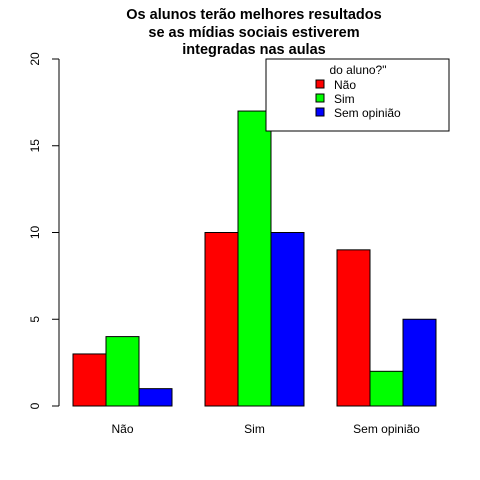 Image resolution: width=480 pixels, height=480 pixels. What do you see at coordinates (253, 15) in the screenshot?
I see `chart-title-line-1: Os alunos terão melhores resultados` at bounding box center [253, 15].